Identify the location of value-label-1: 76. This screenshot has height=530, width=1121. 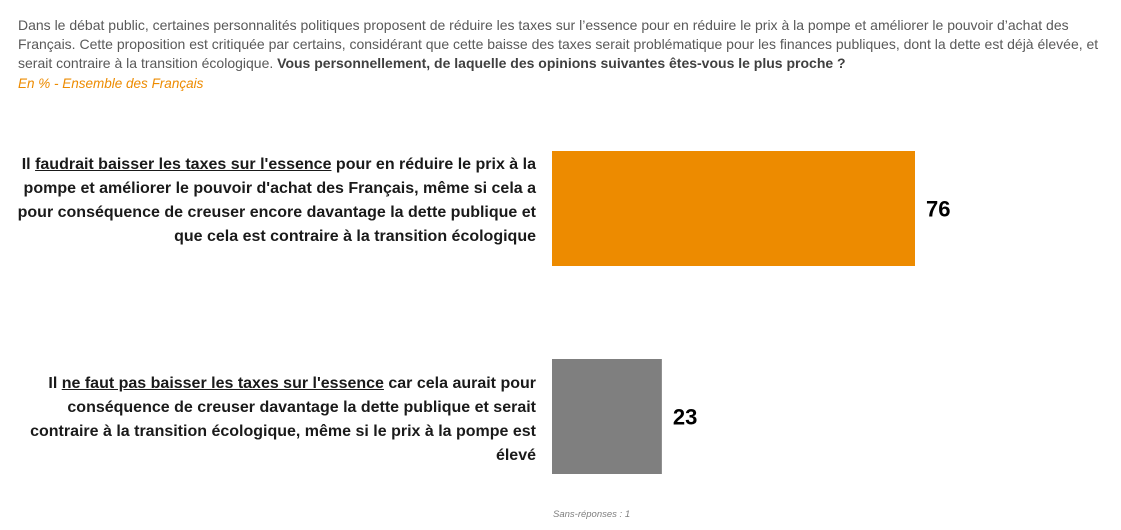
(938, 209).